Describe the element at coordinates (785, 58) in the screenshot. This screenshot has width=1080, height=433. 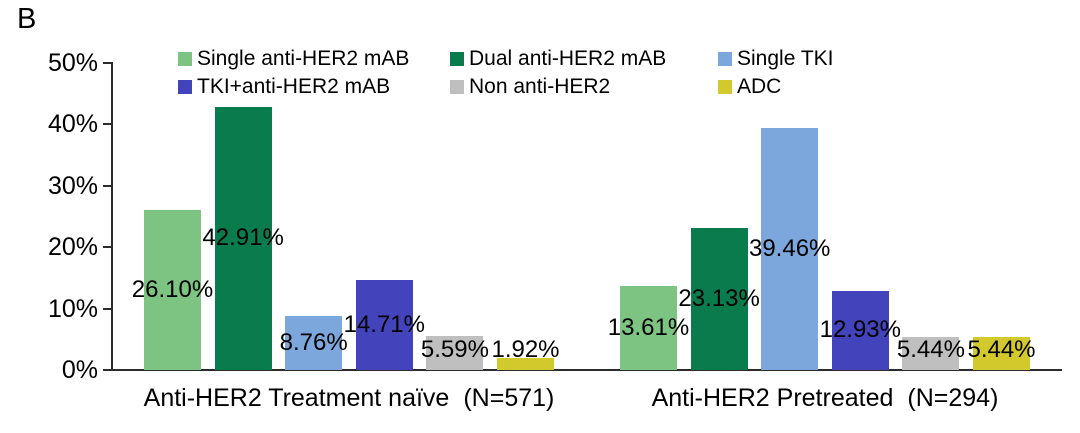
I see `legend-label: Single TKI` at that location.